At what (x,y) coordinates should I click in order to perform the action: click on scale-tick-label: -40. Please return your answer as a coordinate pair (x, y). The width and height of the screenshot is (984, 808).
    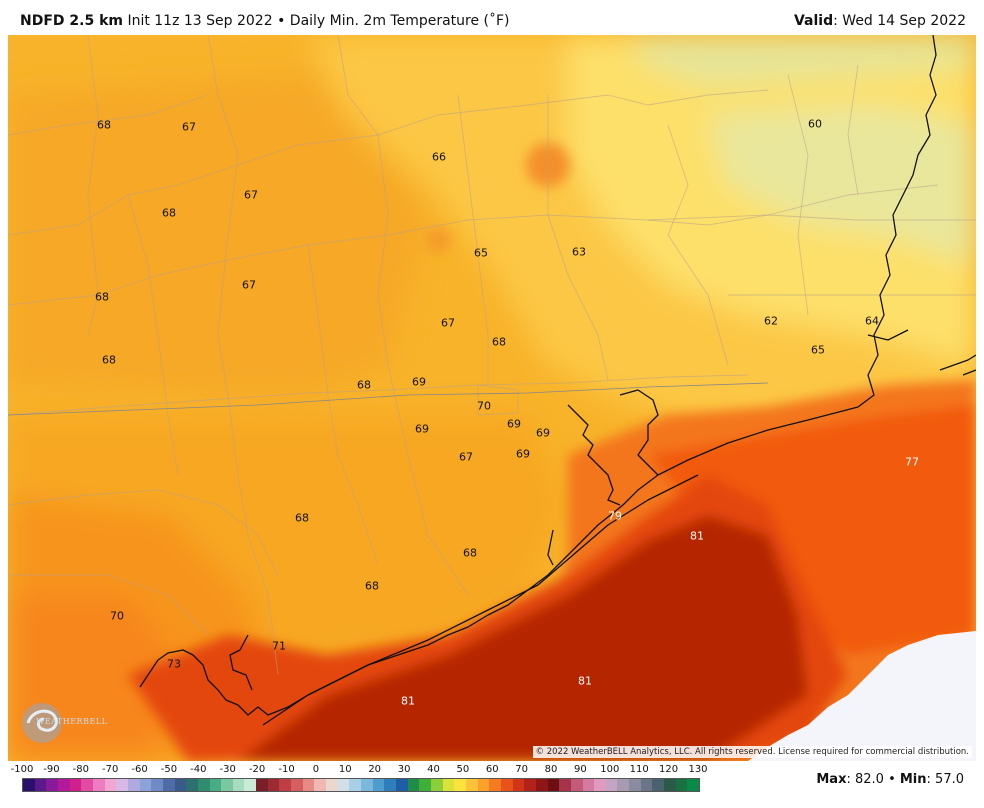
    Looking at the image, I should click on (198, 769).